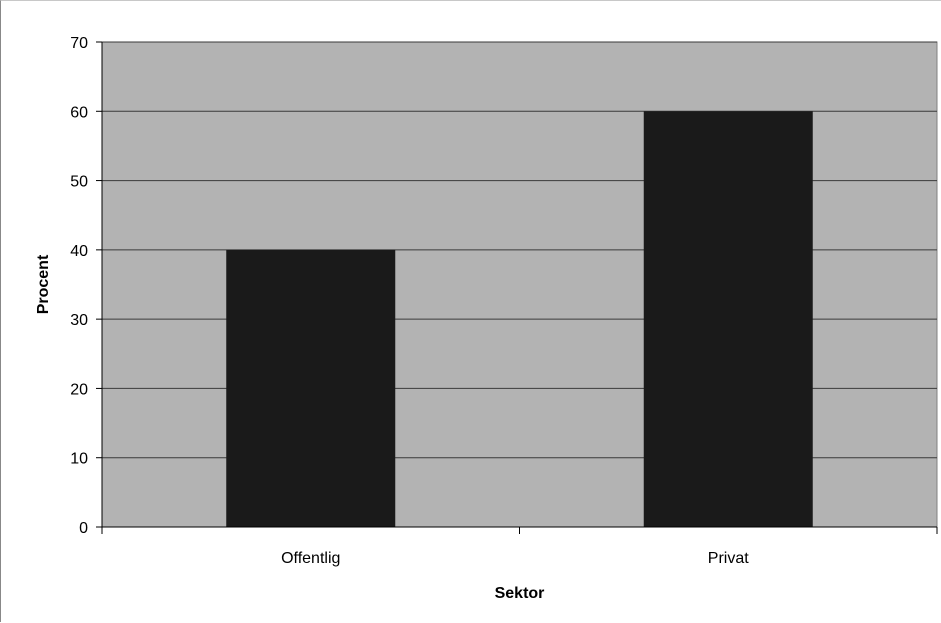  What do you see at coordinates (79, 251) in the screenshot?
I see `y-tick-label: 40` at bounding box center [79, 251].